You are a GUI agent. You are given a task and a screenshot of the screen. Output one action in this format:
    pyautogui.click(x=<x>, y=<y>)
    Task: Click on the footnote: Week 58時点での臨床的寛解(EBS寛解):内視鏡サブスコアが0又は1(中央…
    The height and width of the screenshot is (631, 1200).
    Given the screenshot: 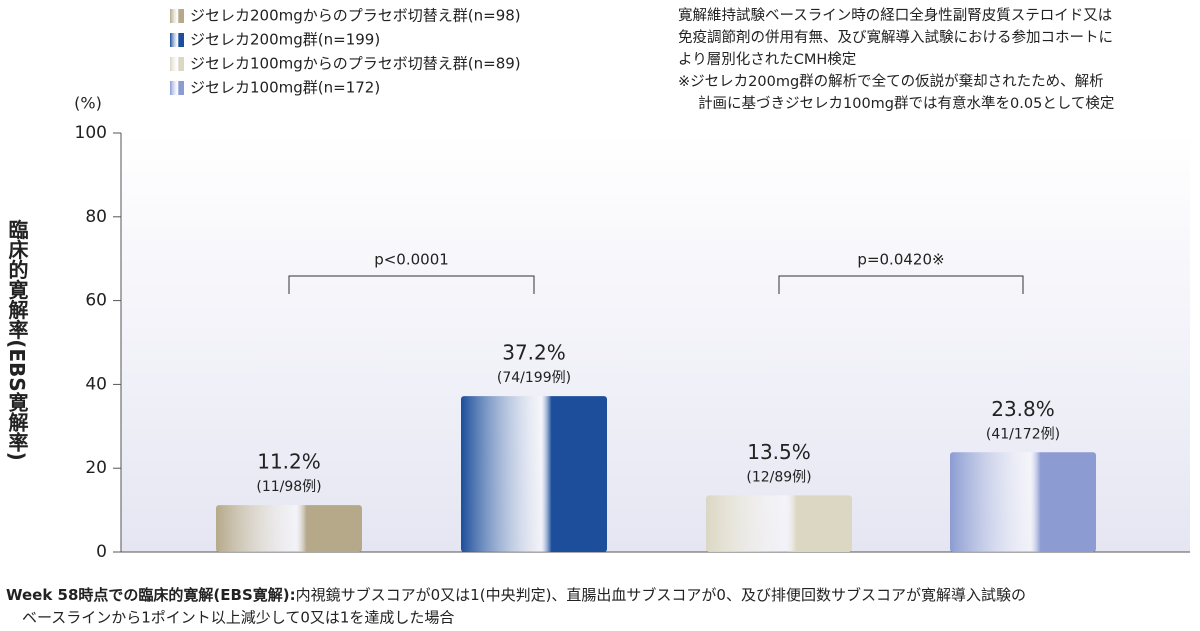 What is the action you would take?
    pyautogui.click(x=516, y=595)
    